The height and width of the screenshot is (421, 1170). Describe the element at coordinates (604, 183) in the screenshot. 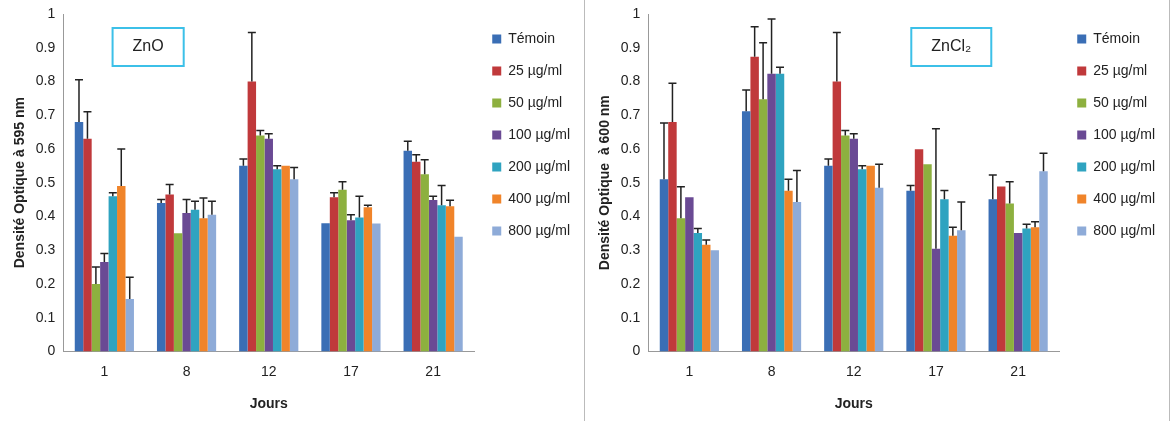

I see `y-axis-title: Densité Optique à 600 nm` at that location.